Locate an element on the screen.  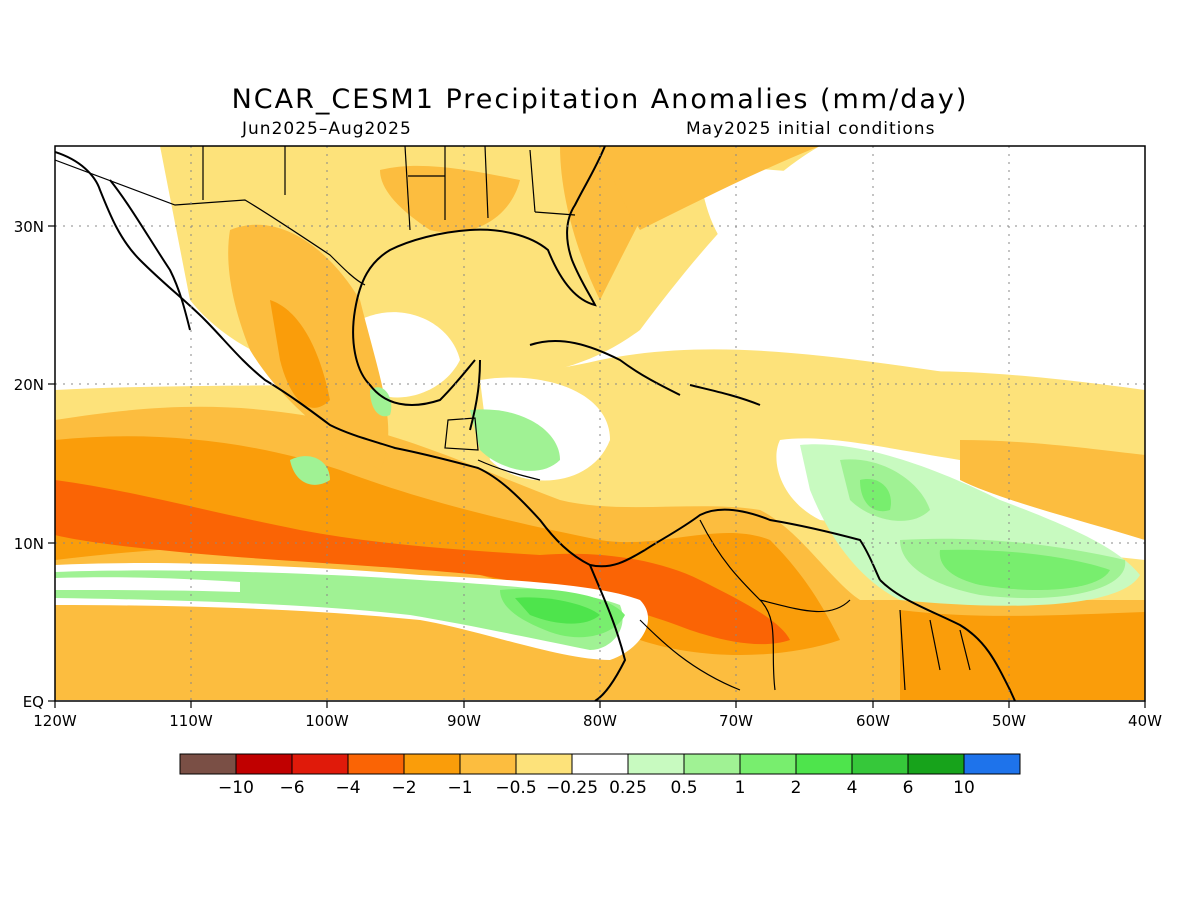
forecast-period: Jun2025–Aug2025 is located at coordinates (327, 129).